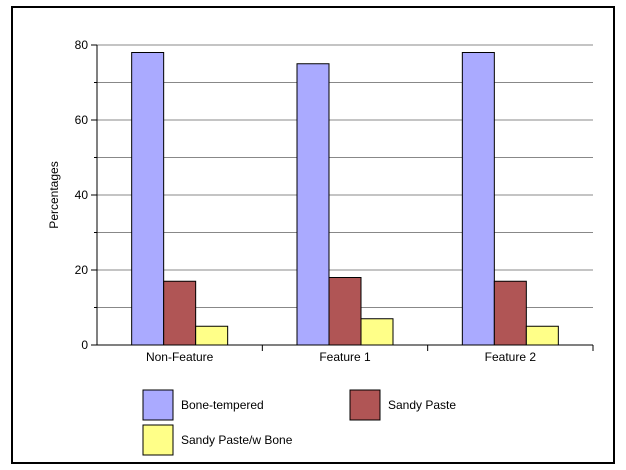  What do you see at coordinates (180, 357) in the screenshot?
I see `x-tick-label: Non-Feature` at bounding box center [180, 357].